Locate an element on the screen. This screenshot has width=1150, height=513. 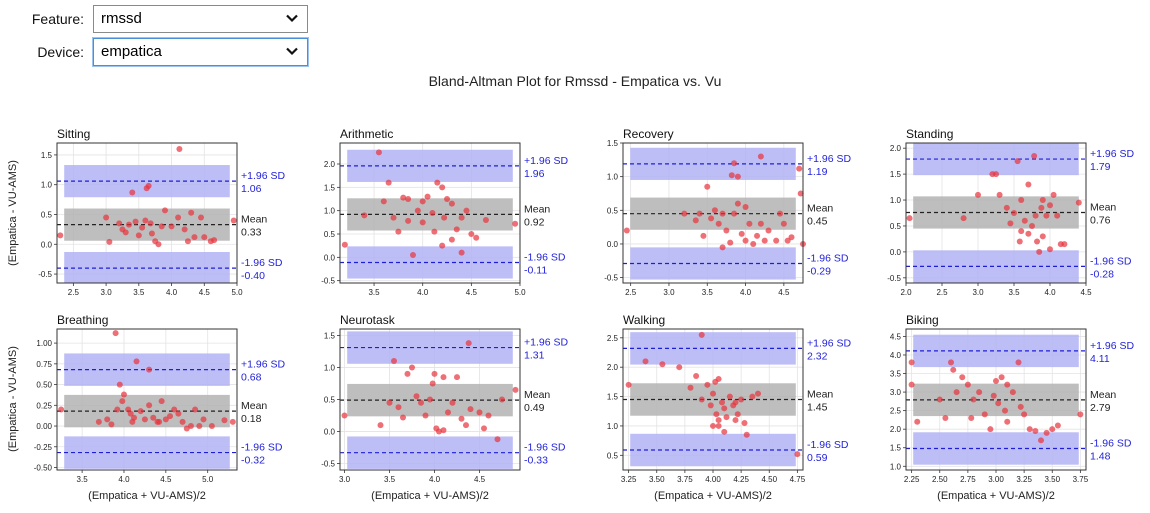
lower-limit-value: -0.28 is located at coordinates (1102, 274).